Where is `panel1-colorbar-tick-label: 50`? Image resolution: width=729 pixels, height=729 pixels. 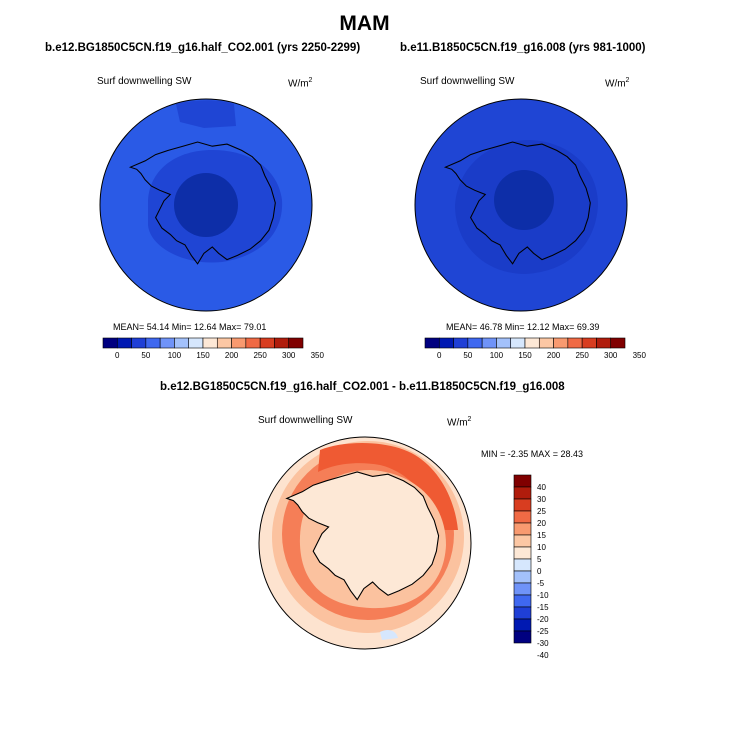 panel1-colorbar-tick-label: 50 is located at coordinates (145, 355).